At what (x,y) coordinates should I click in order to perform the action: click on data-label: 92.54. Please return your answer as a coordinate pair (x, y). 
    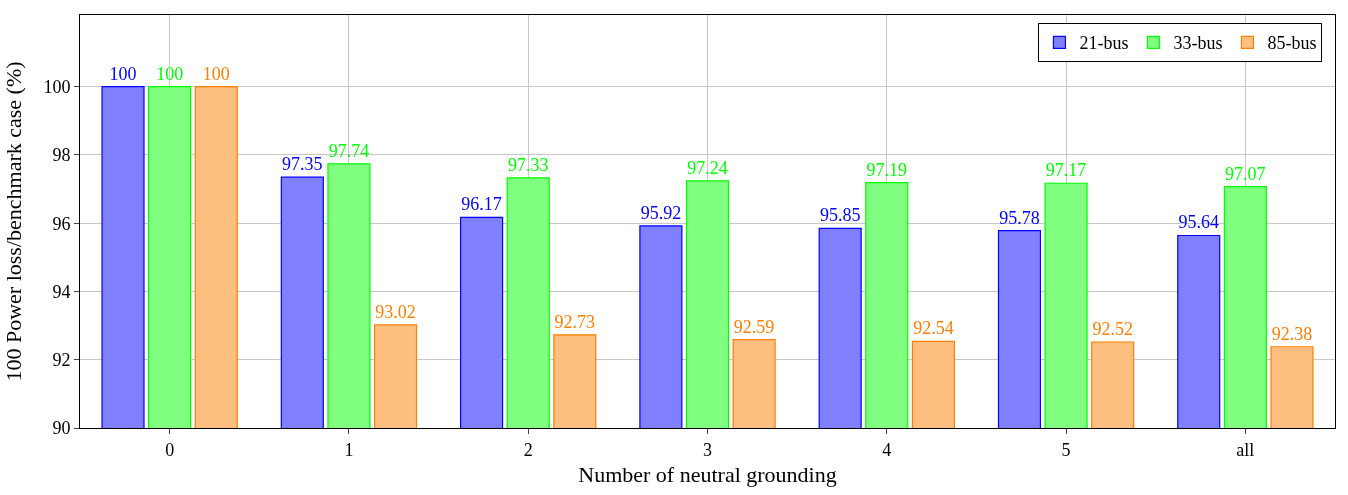
    Looking at the image, I should click on (933, 328).